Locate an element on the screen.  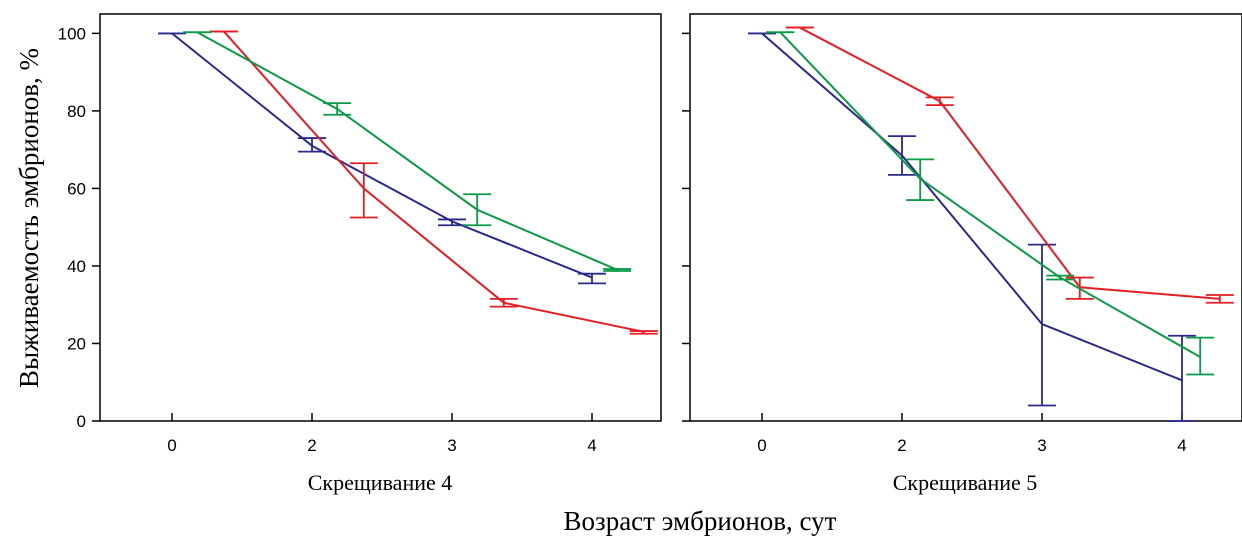
y-tick-label: 100 is located at coordinates (72, 33).